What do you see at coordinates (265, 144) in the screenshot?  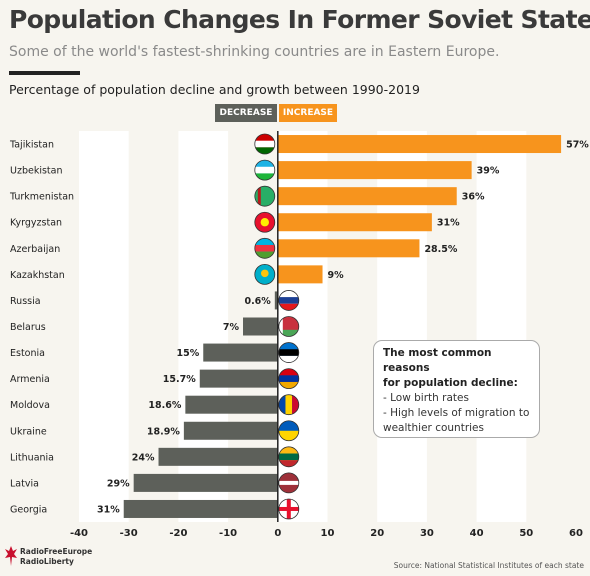 I see `tajikistan-flag-icon` at bounding box center [265, 144].